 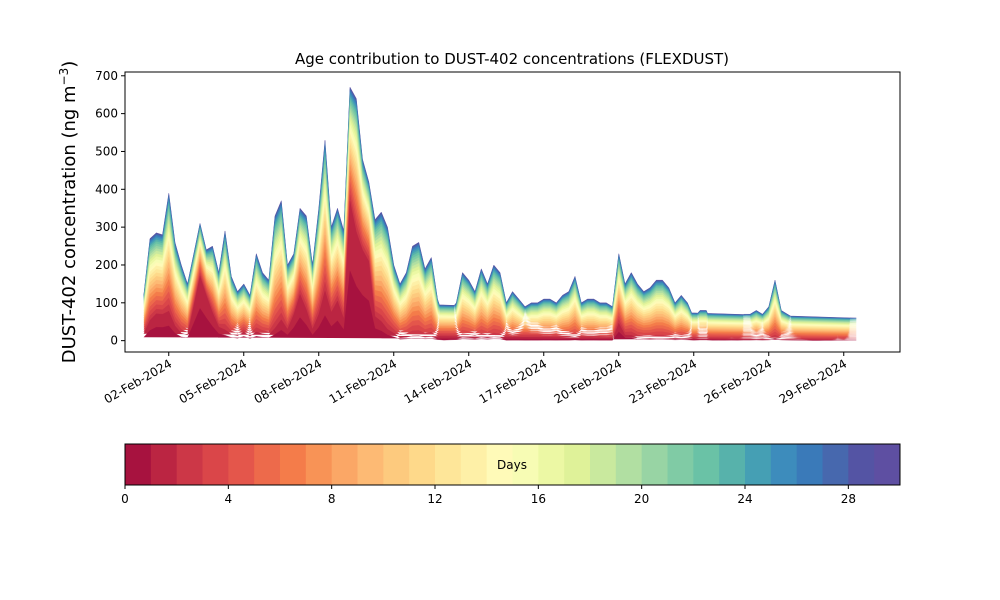 What do you see at coordinates (110, 208) in the screenshot?
I see `y-axis-ticks: 0 100 200 300 400 500 600 700` at bounding box center [110, 208].